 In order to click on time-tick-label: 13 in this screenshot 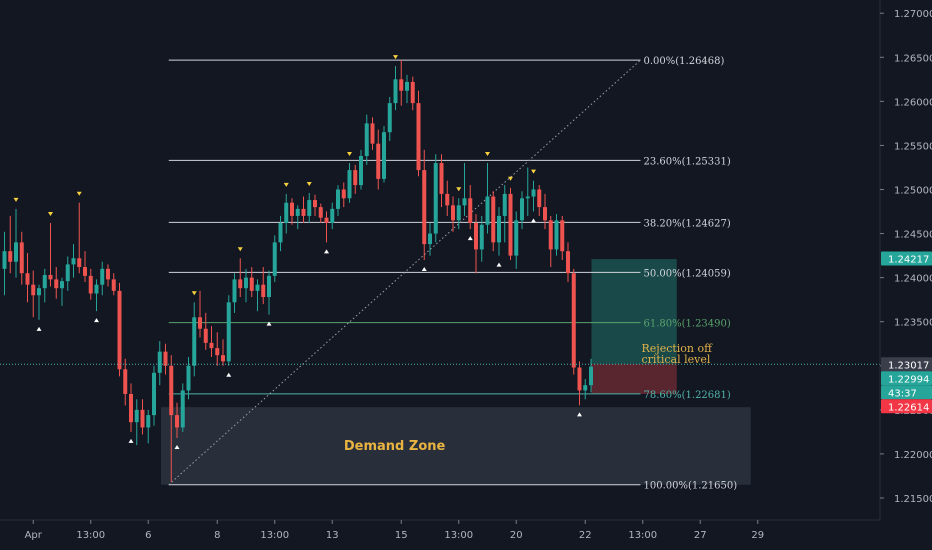, I will do `click(332, 535)`.